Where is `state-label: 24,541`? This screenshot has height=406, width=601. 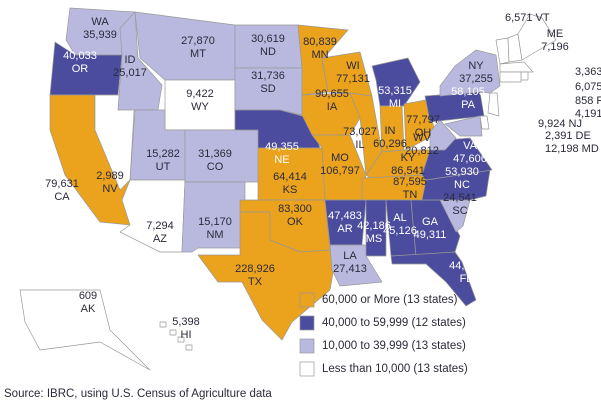
state-label: 24,541 is located at coordinates (460, 198).